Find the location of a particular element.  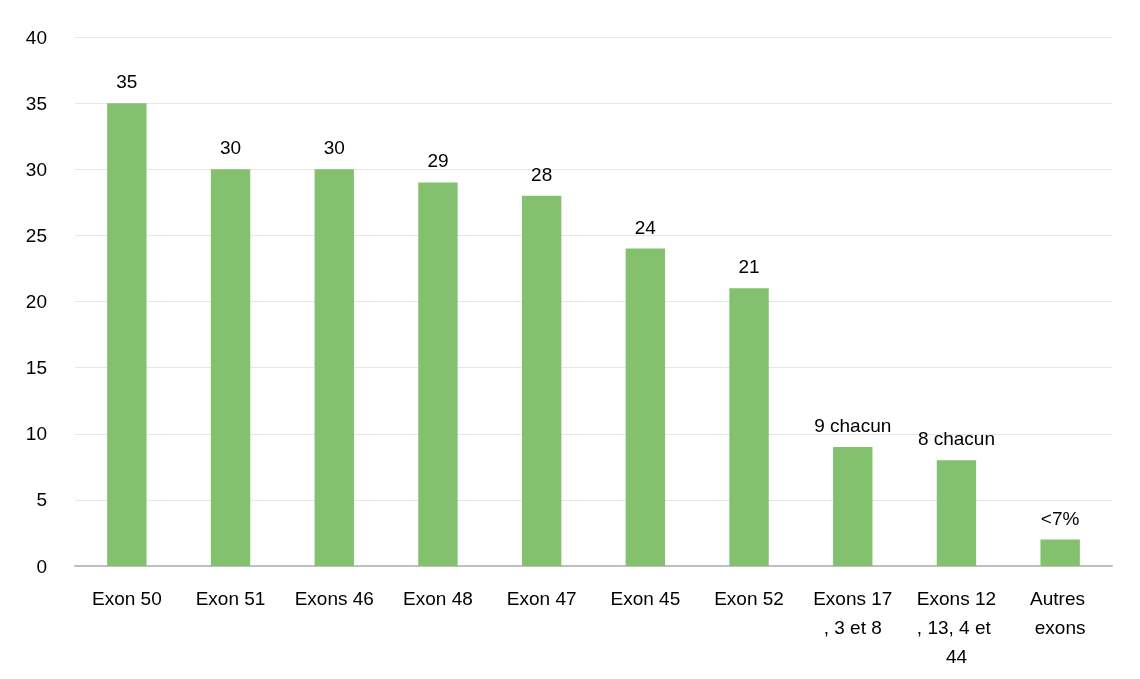

data-label: 24 is located at coordinates (645, 227).